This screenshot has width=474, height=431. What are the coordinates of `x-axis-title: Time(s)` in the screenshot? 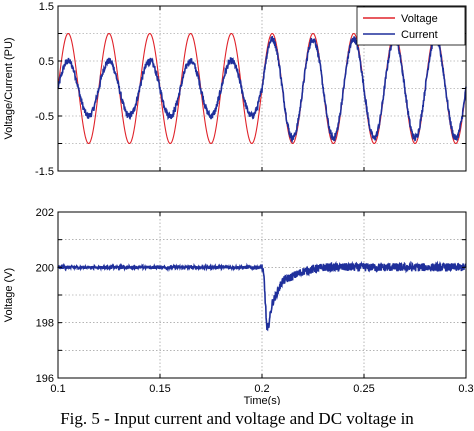 It's located at (262, 400).